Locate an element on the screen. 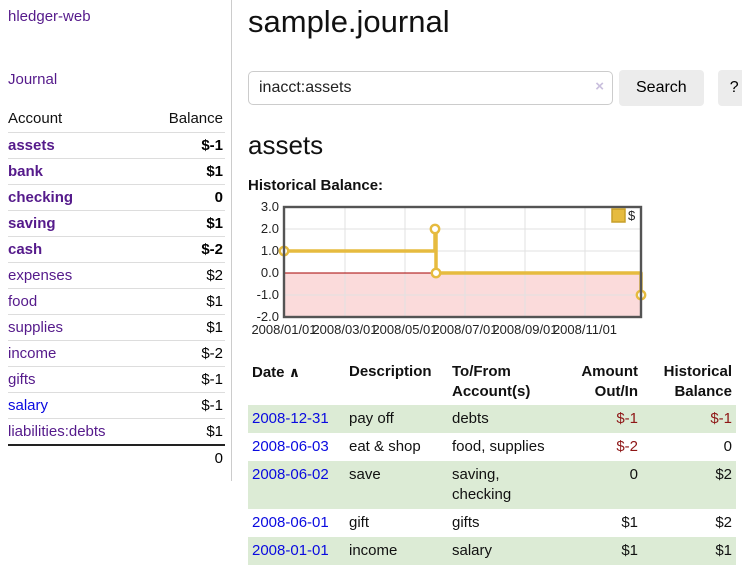  svg-text: 1.0 is located at coordinates (270, 250).